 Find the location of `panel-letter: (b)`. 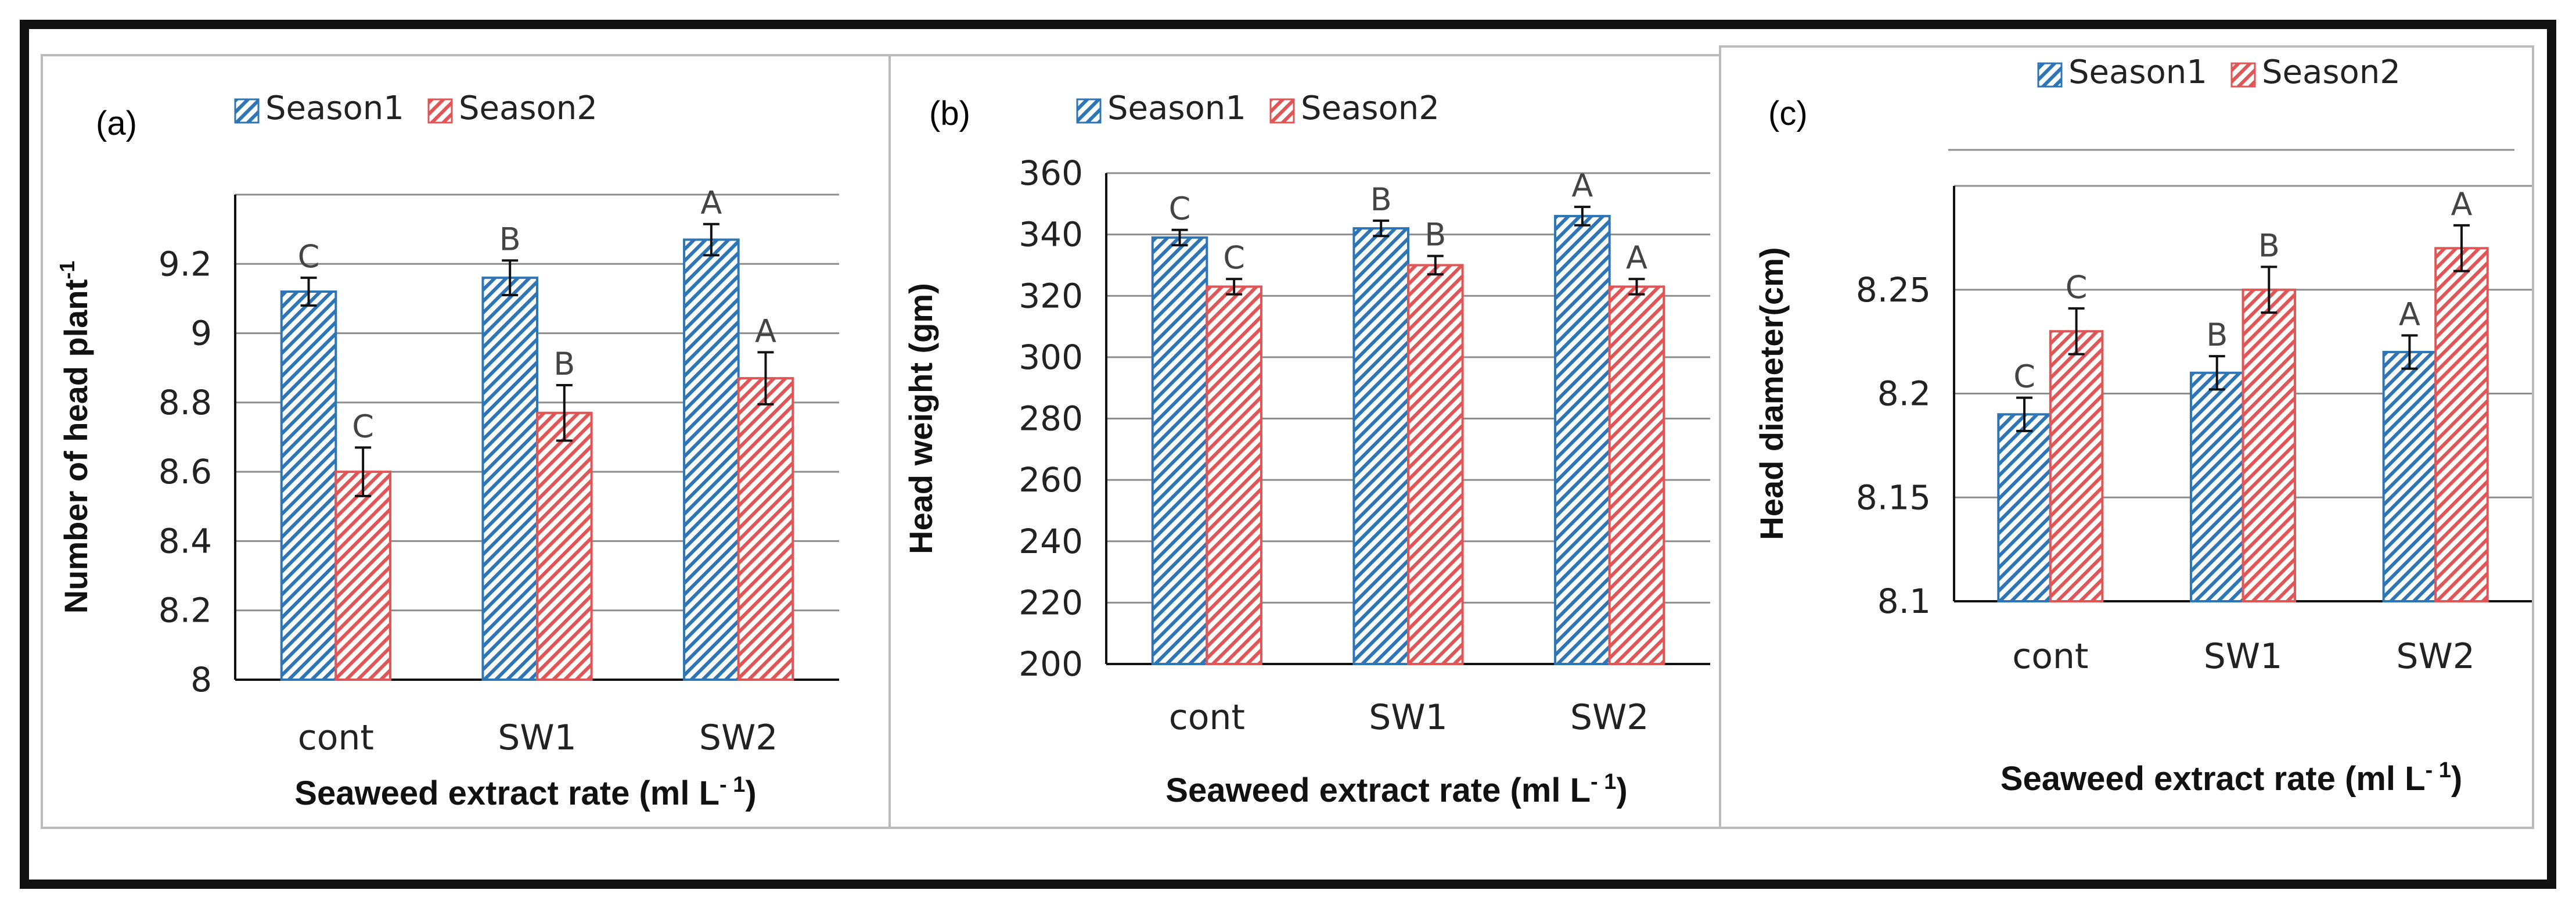

panel-letter: (b) is located at coordinates (949, 113).